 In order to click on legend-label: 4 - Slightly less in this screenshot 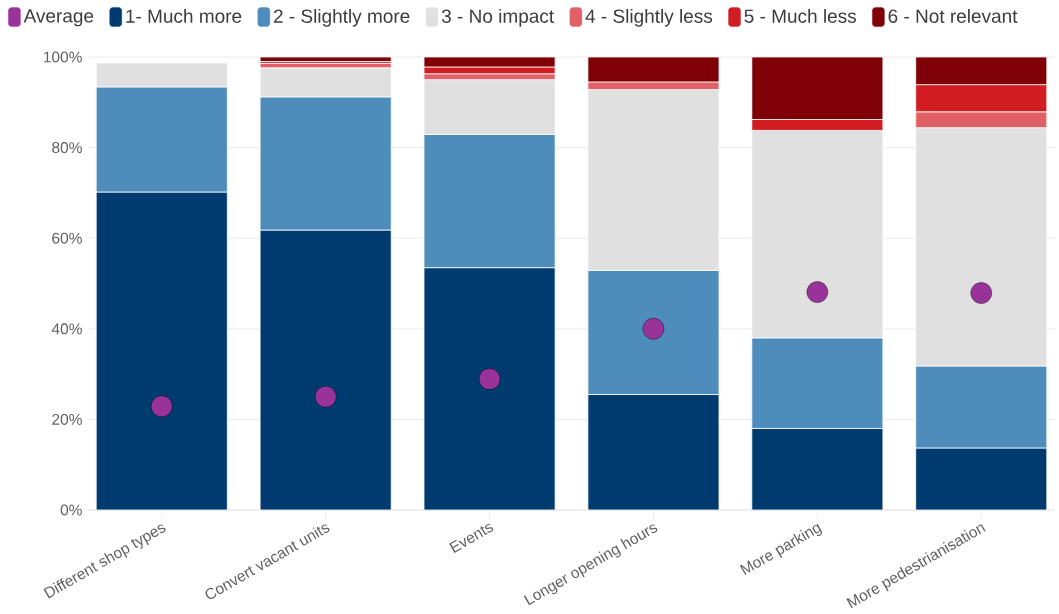, I will do `click(649, 17)`.